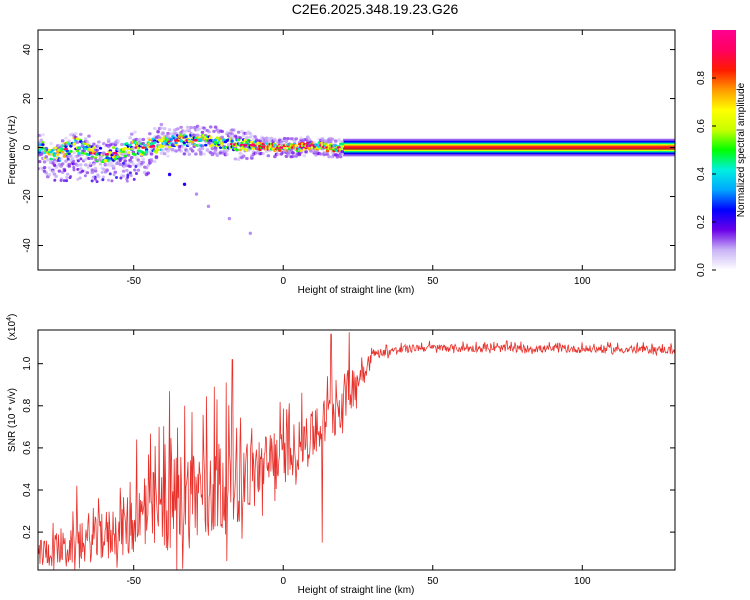 This screenshot has height=600, width=750. What do you see at coordinates (9, 319) in the screenshot?
I see `snr-multiplier-exponent: 4` at bounding box center [9, 319].